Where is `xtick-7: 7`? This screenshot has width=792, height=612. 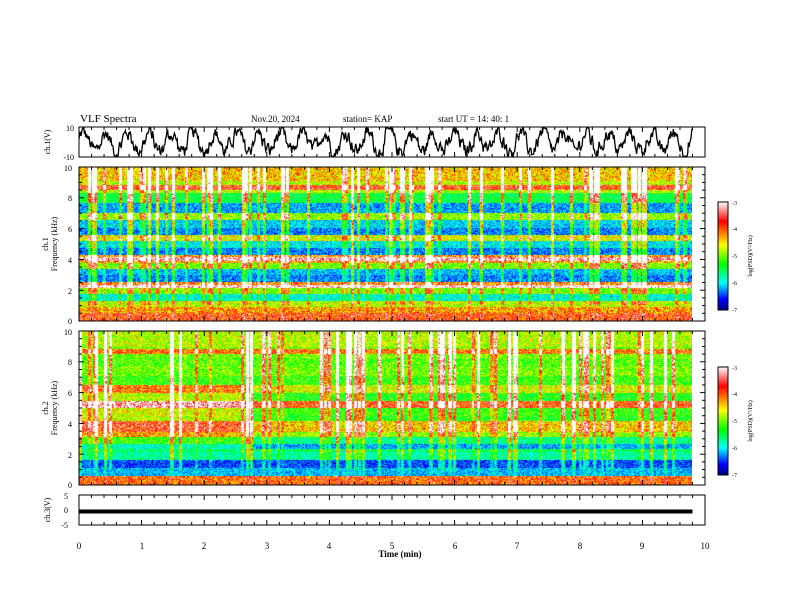
xtick-7: 7 is located at coordinates (517, 546).